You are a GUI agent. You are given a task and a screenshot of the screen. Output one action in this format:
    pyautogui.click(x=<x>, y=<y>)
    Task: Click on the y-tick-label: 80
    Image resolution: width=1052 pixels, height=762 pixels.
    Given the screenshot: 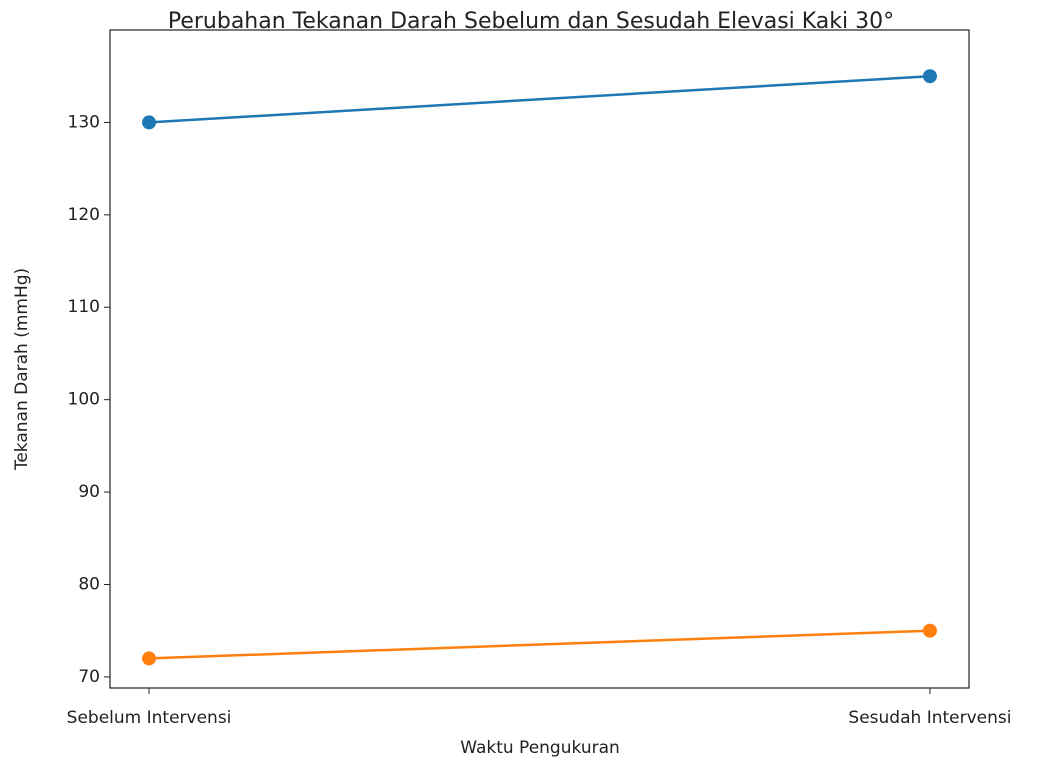 What is the action you would take?
    pyautogui.click(x=89, y=584)
    